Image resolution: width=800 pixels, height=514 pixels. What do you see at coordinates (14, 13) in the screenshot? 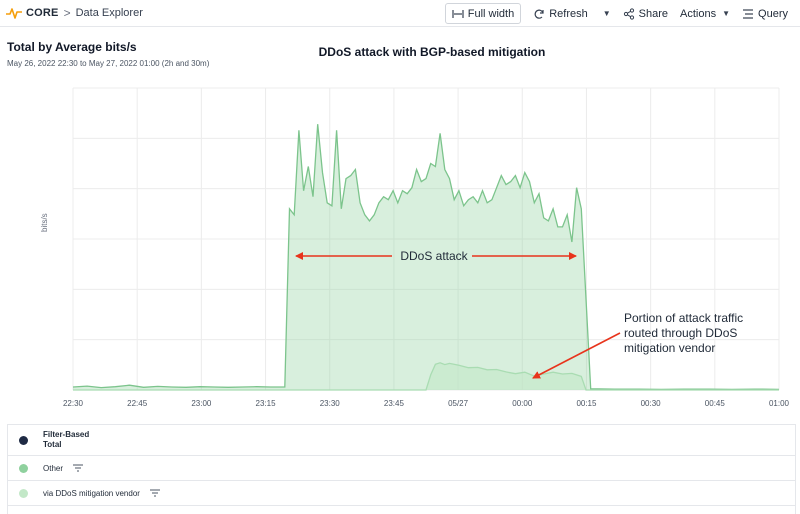
I see `pulse-logo-icon` at bounding box center [14, 13].